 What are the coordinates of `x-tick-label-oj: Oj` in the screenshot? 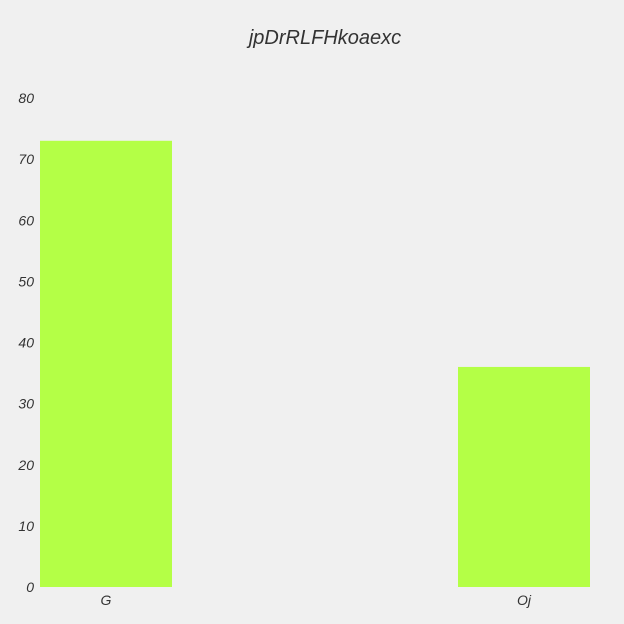 It's located at (524, 600).